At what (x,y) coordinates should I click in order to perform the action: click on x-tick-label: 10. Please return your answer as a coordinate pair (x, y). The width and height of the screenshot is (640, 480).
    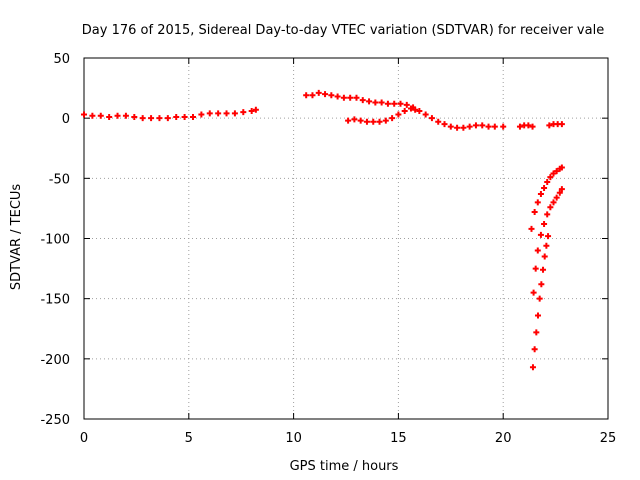
    Looking at the image, I should click on (293, 438).